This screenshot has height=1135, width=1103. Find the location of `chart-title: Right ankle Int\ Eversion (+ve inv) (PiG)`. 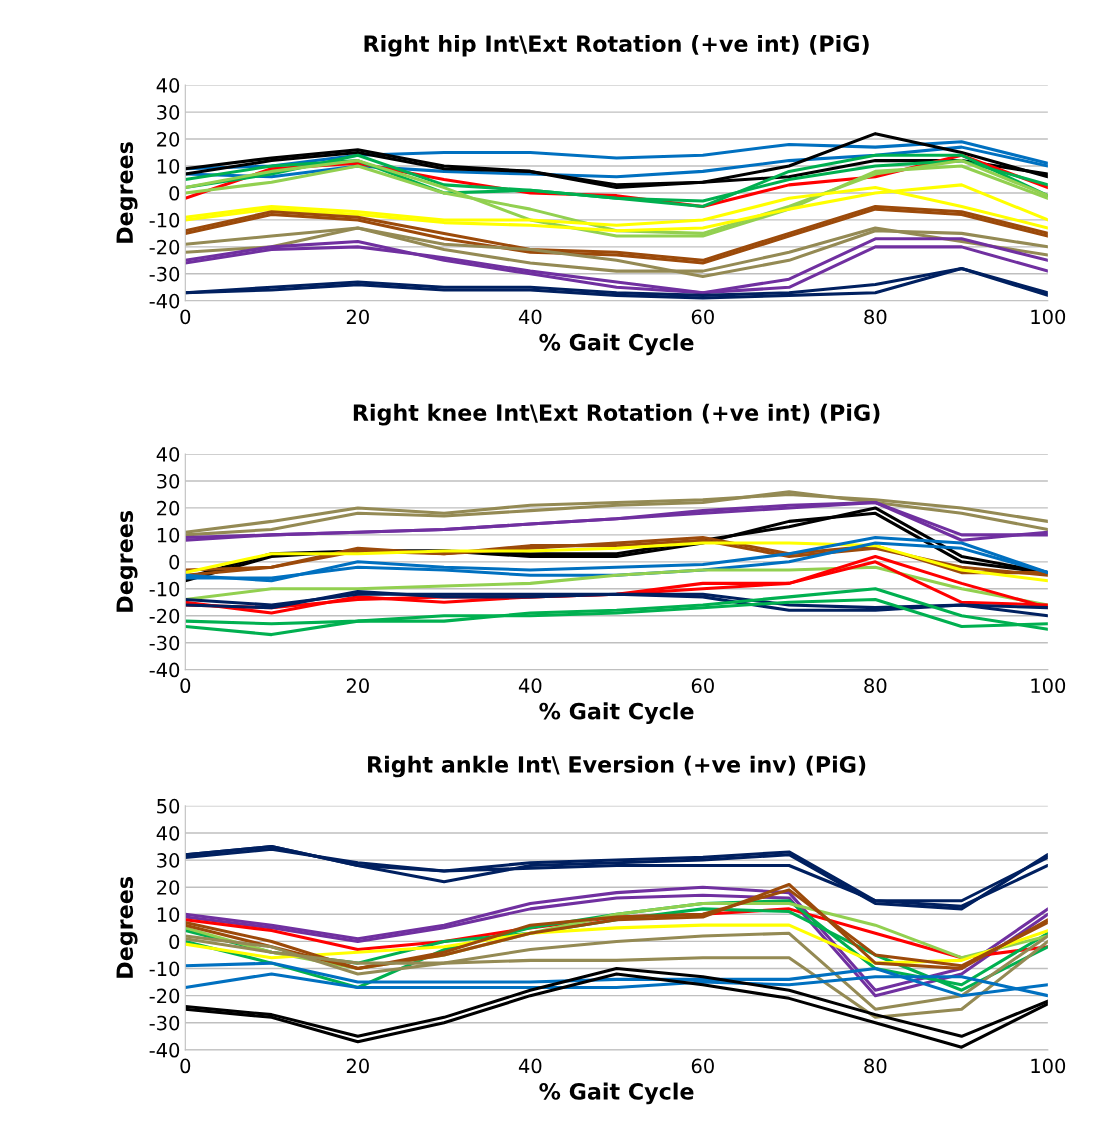

chart-title: Right ankle Int\ Eversion (+ve inv) (PiG) is located at coordinates (617, 766).